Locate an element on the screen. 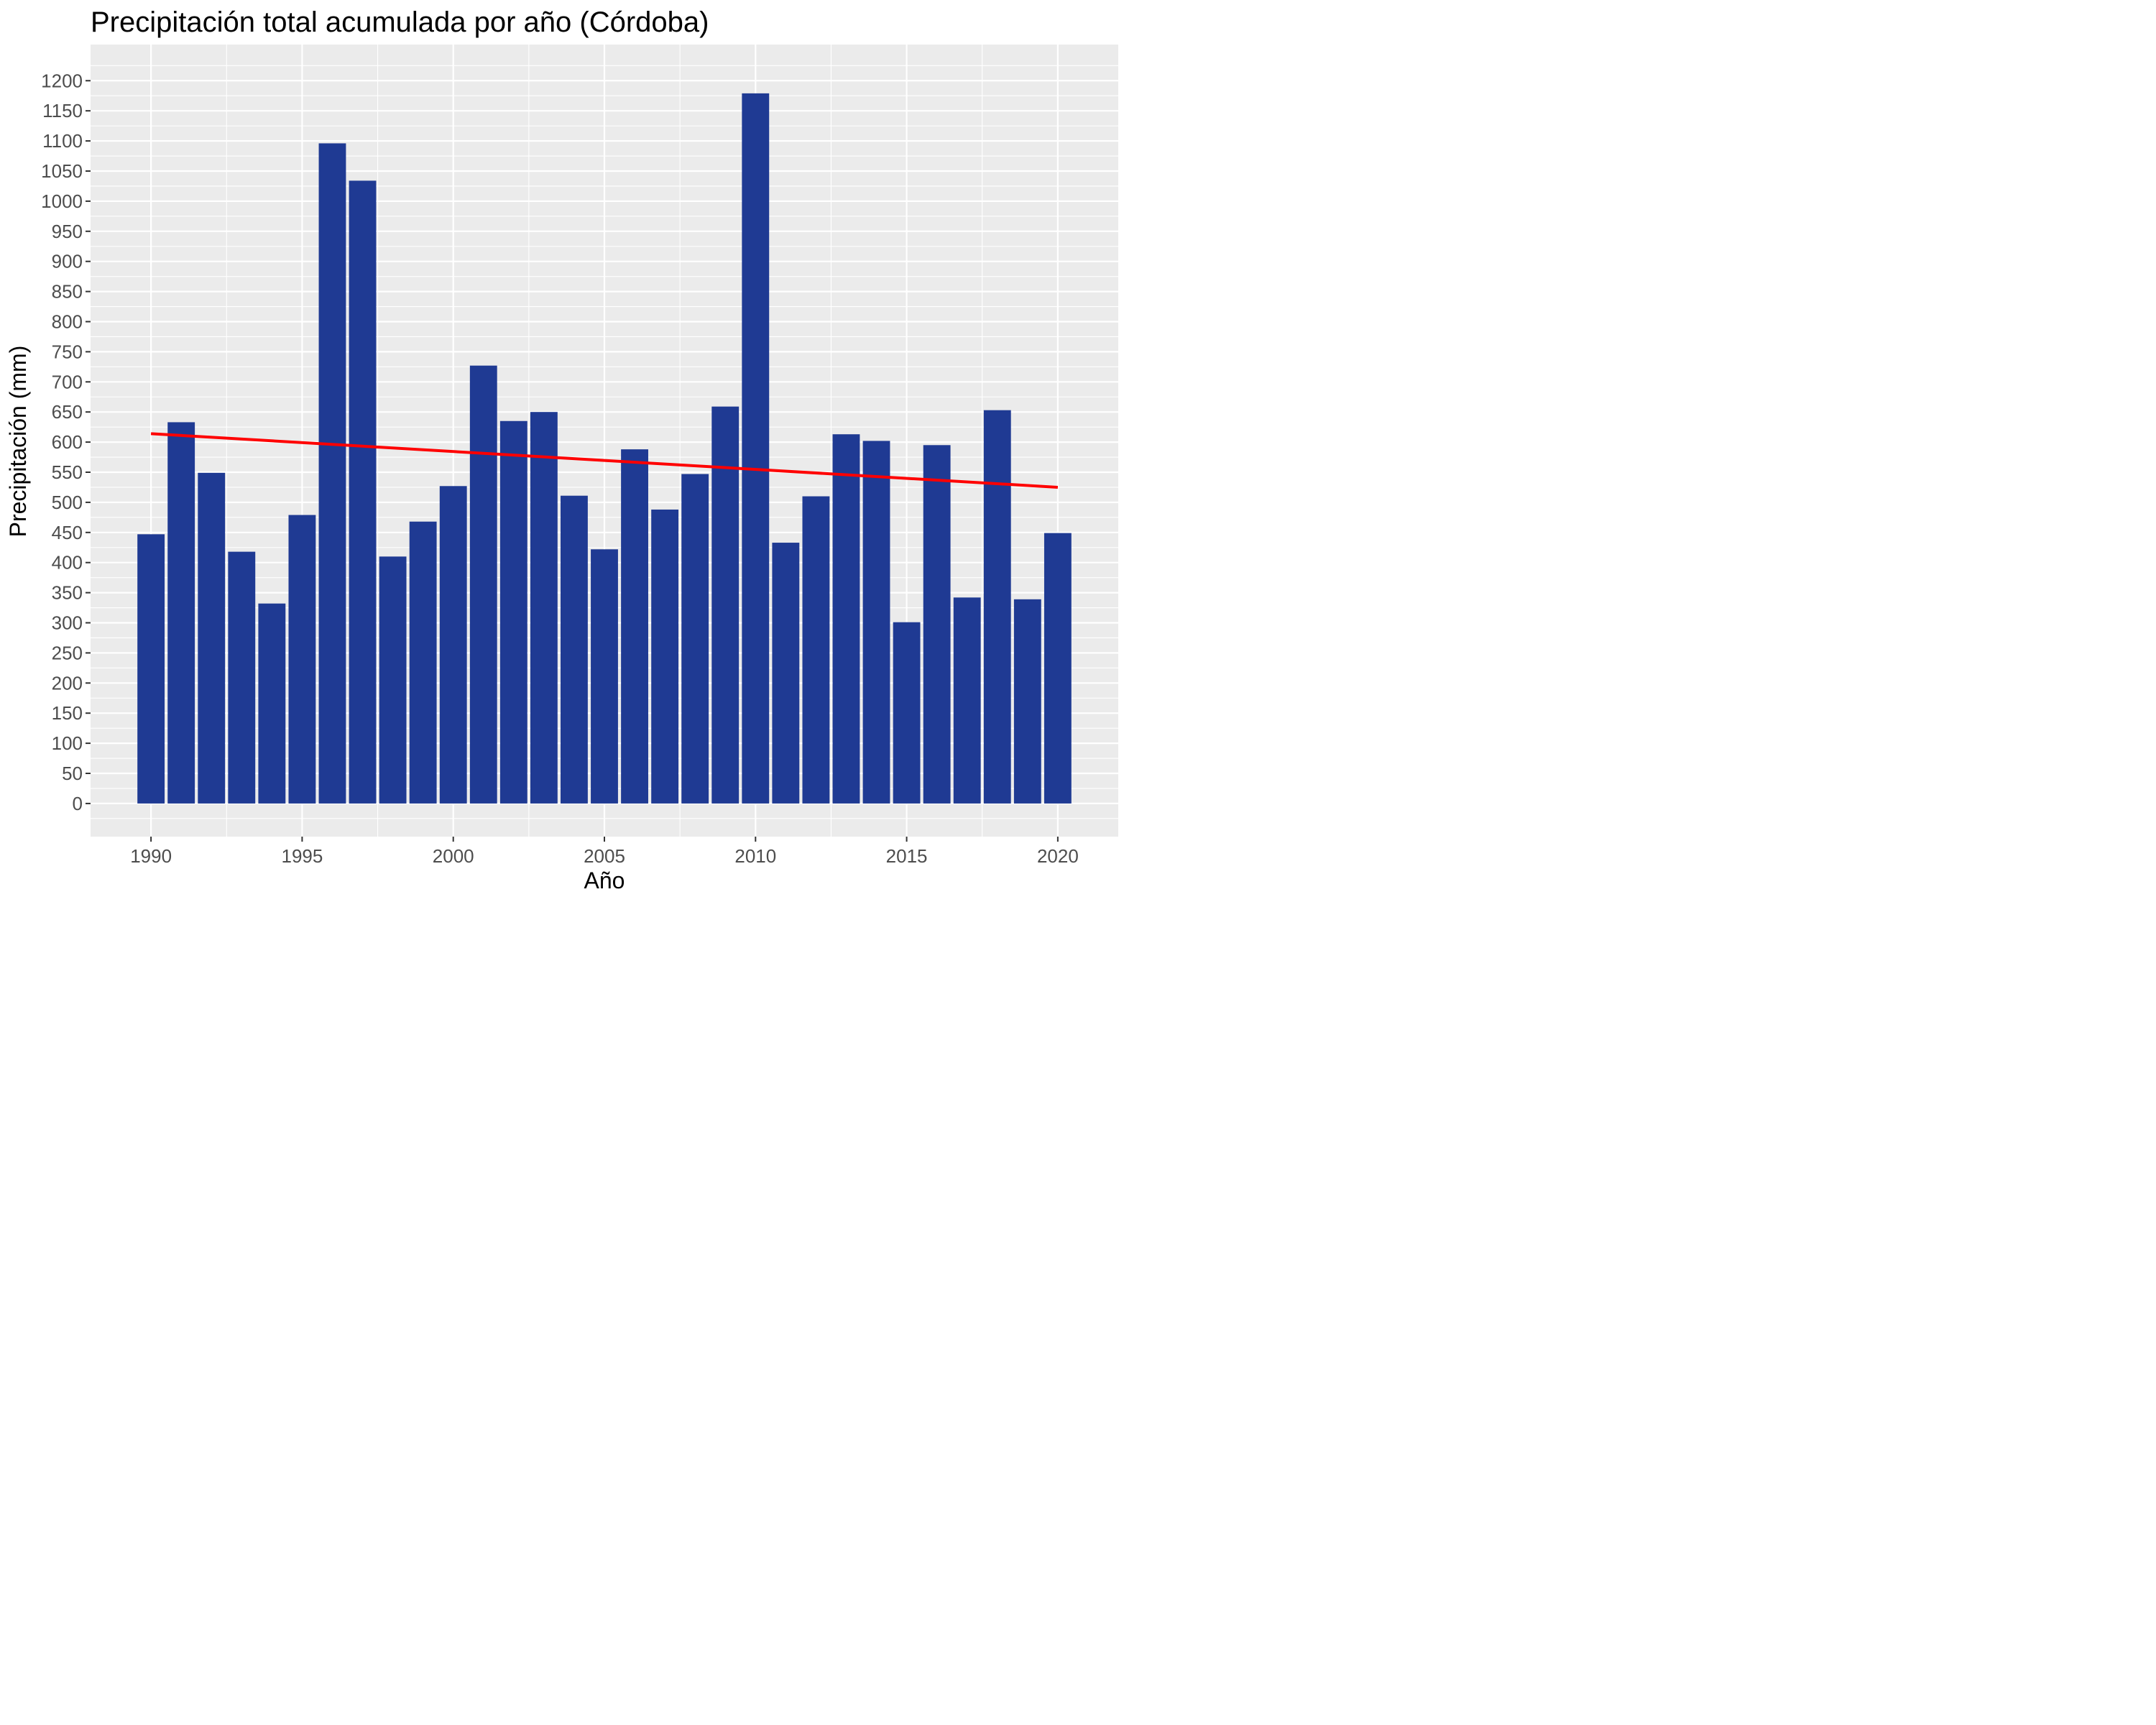  y-tick-label: 0 is located at coordinates (78, 803).